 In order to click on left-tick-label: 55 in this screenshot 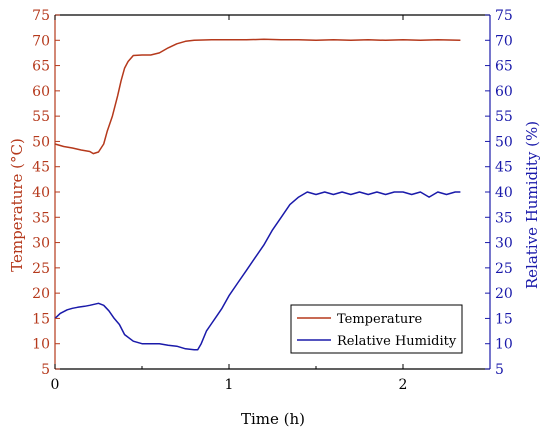, I will do `click(41, 117)`.